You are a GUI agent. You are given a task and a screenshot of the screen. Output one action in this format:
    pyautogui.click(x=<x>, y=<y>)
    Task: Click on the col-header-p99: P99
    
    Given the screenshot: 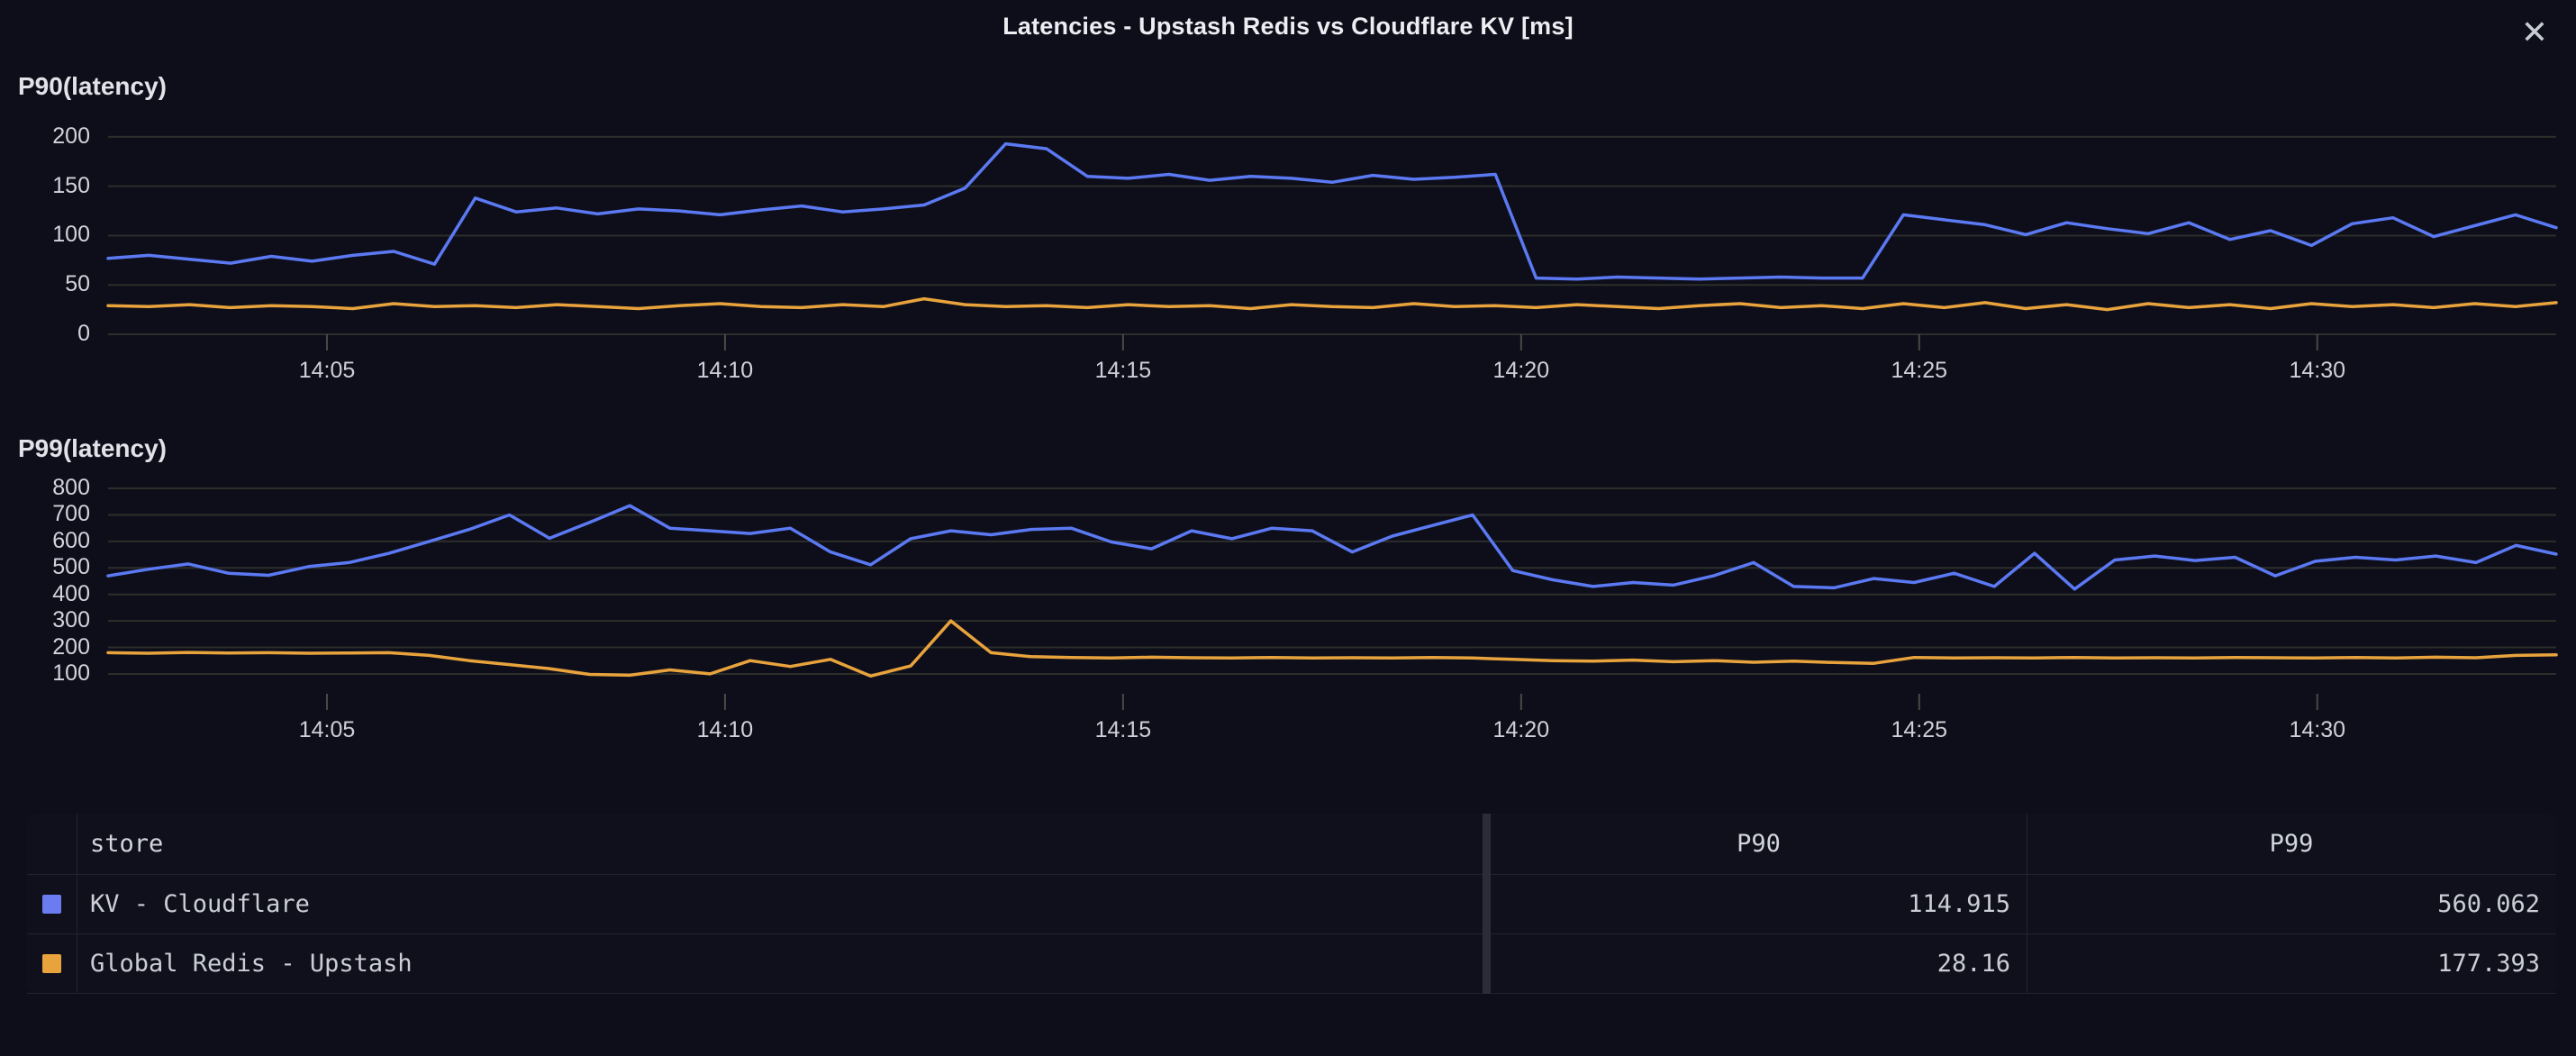 What is the action you would take?
    pyautogui.click(x=2291, y=844)
    